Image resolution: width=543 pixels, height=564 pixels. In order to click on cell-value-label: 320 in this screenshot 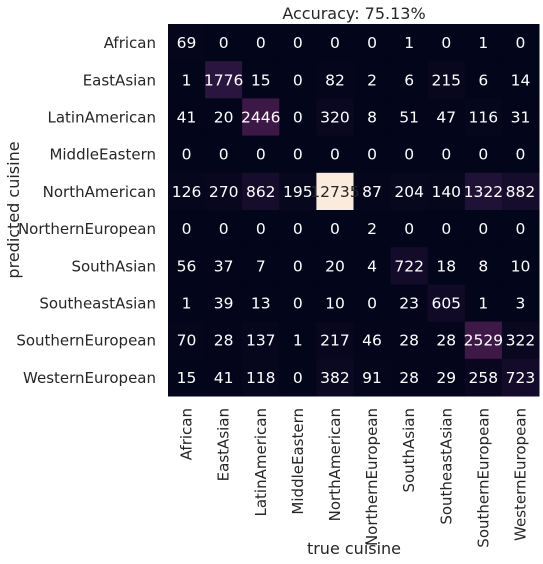, I will do `click(335, 118)`.